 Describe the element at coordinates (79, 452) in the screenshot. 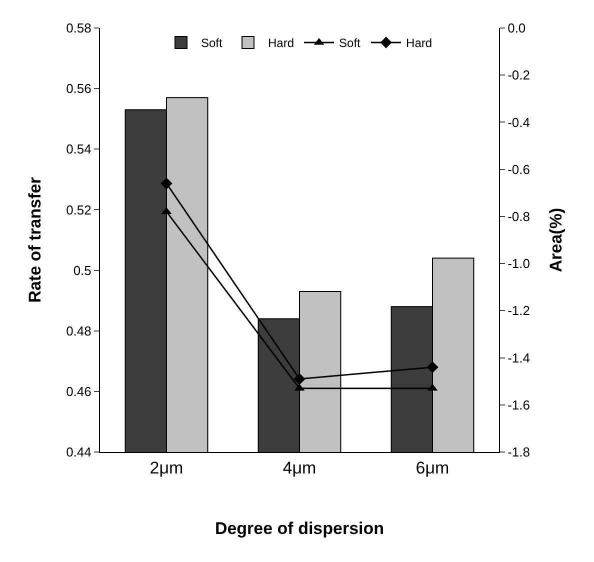

I see `y-tick-label: 0.44` at that location.